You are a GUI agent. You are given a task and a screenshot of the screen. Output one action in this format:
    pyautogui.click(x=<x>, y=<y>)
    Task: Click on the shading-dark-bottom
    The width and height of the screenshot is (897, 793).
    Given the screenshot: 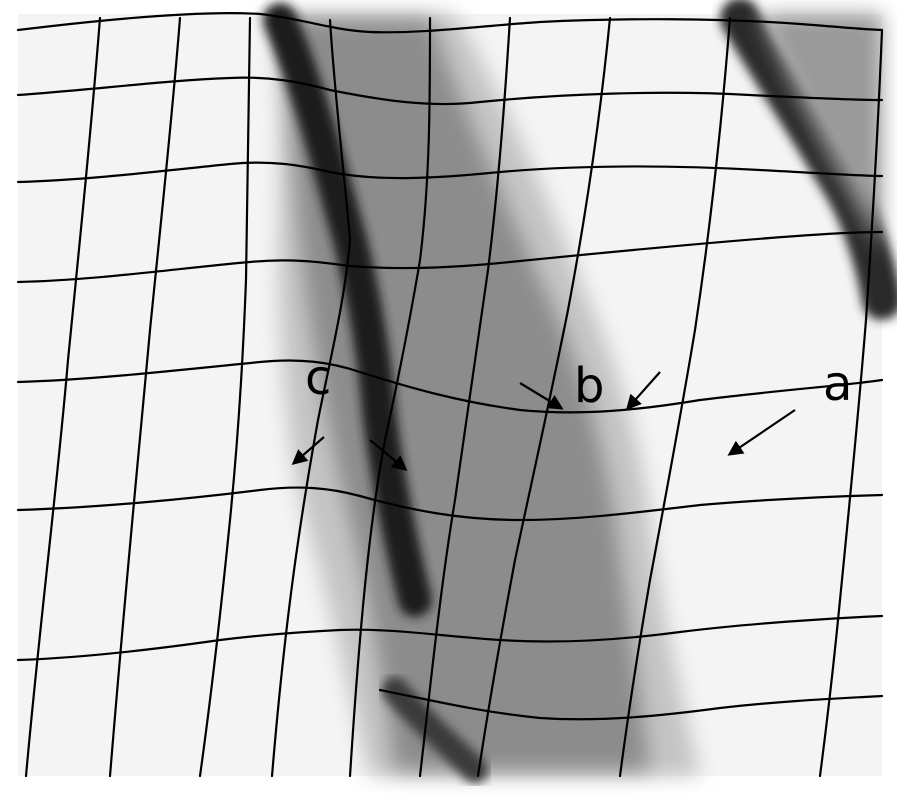 What is the action you would take?
    pyautogui.click(x=435, y=730)
    